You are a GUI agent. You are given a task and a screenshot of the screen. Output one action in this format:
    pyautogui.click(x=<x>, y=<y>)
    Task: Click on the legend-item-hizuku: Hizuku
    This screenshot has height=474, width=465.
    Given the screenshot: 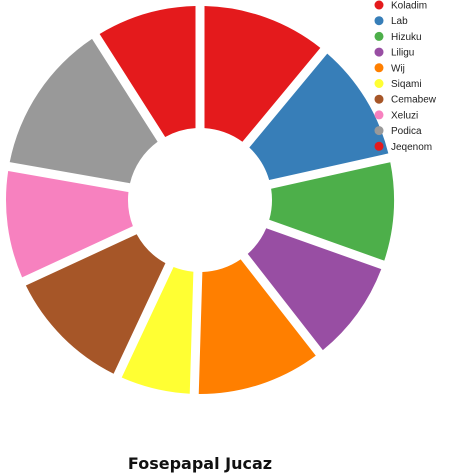 What is the action you would take?
    pyautogui.click(x=398, y=37)
    